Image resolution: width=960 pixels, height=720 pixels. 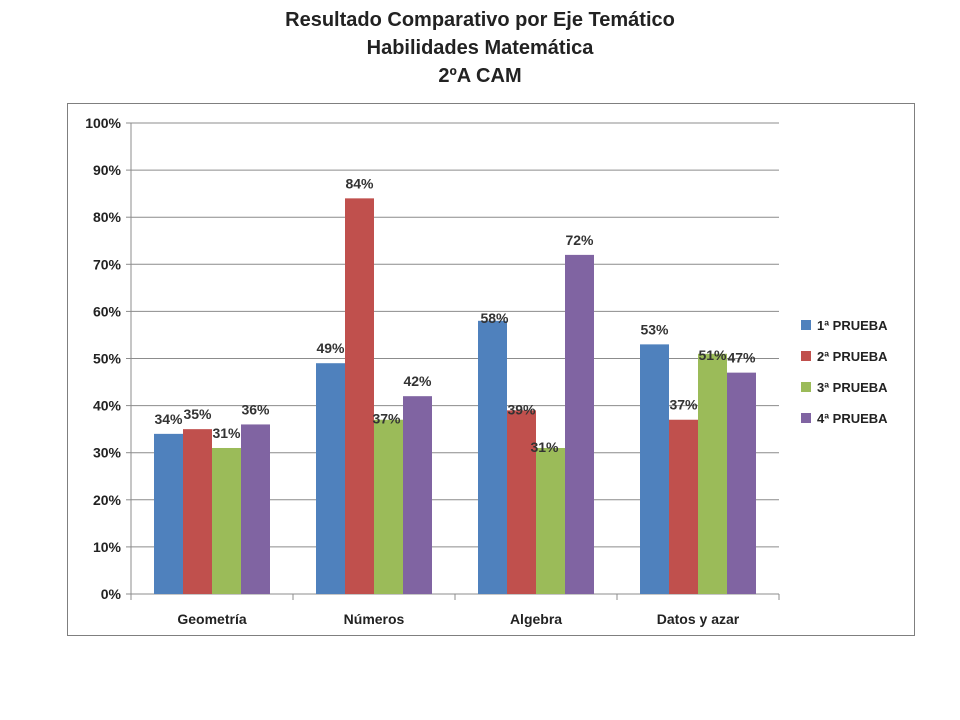 What do you see at coordinates (359, 183) in the screenshot?
I see `data-label: 84%` at bounding box center [359, 183].